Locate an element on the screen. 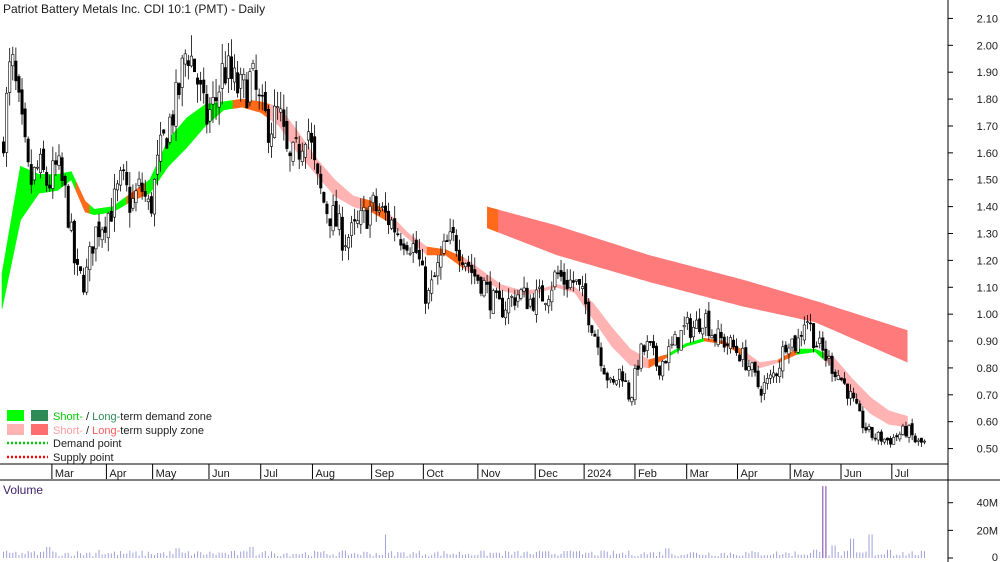 This screenshot has width=1000, height=562. price-tick-label: 0.70 is located at coordinates (987, 396).